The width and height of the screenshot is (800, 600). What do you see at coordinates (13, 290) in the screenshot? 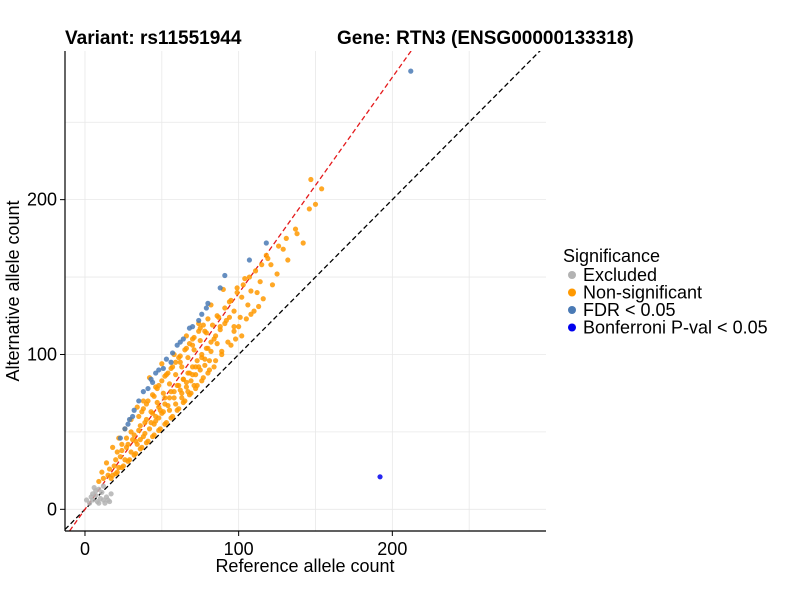
I see `y-axis-title: Alternative allele count` at bounding box center [13, 290].